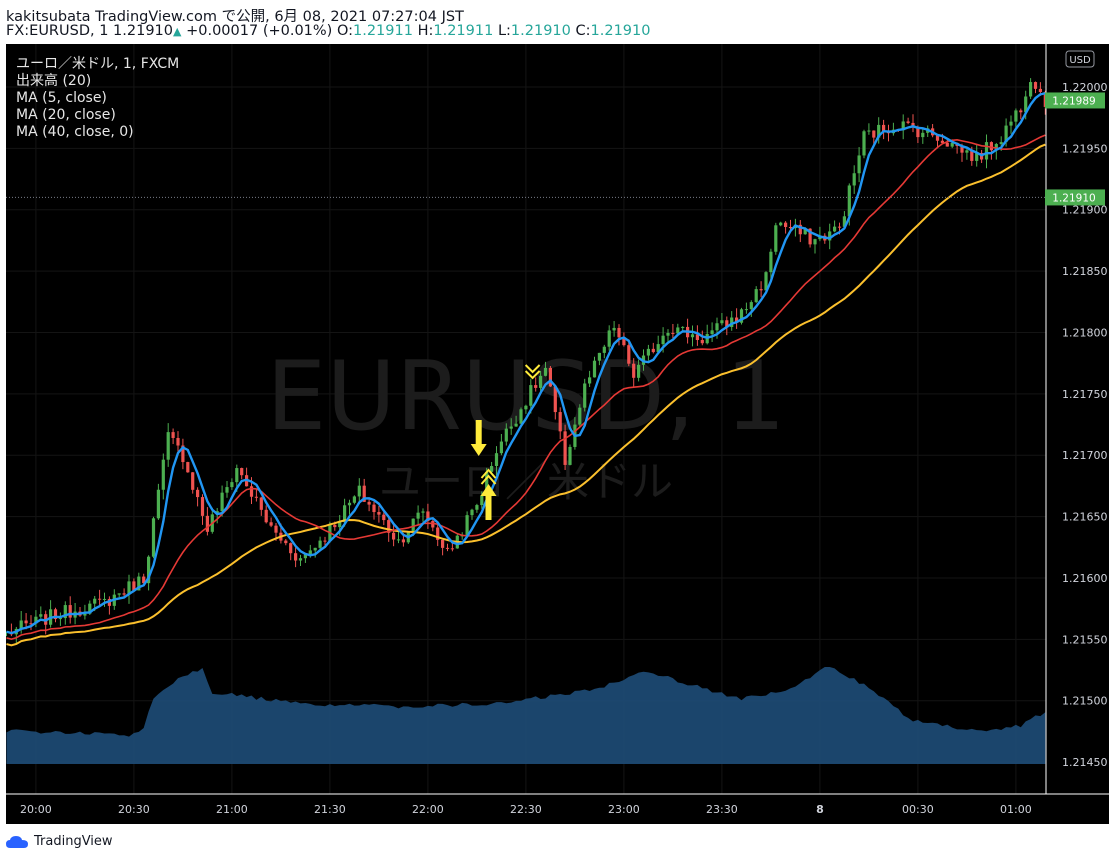 The width and height of the screenshot is (1117, 860). Describe the element at coordinates (383, 31) in the screenshot. I see `open-value: 1.21911` at that location.